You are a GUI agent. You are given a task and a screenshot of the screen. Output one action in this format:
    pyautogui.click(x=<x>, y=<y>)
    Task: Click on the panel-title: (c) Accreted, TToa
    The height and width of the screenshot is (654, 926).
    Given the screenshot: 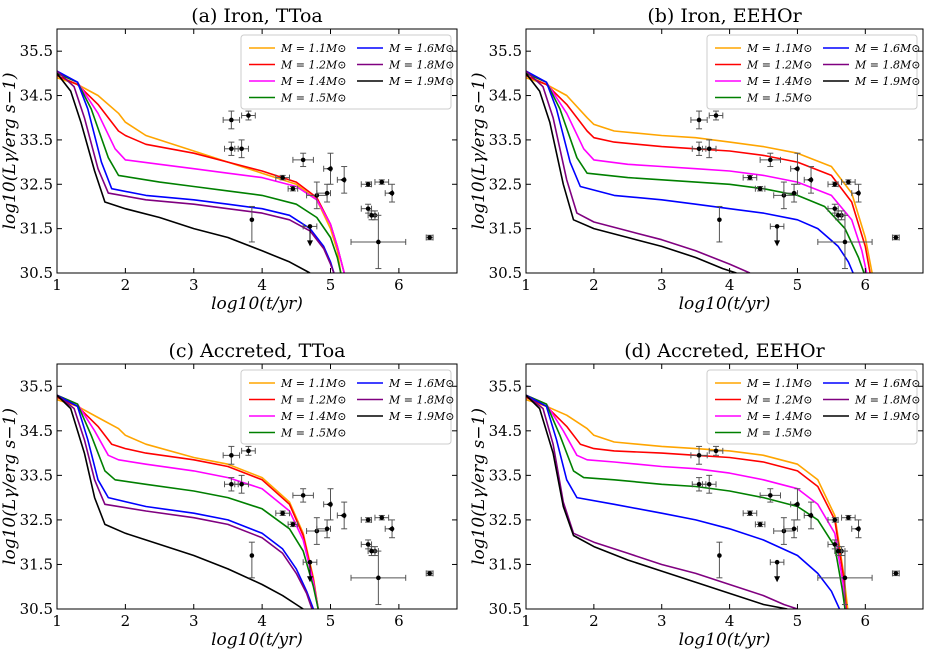 What is the action you would take?
    pyautogui.click(x=257, y=351)
    